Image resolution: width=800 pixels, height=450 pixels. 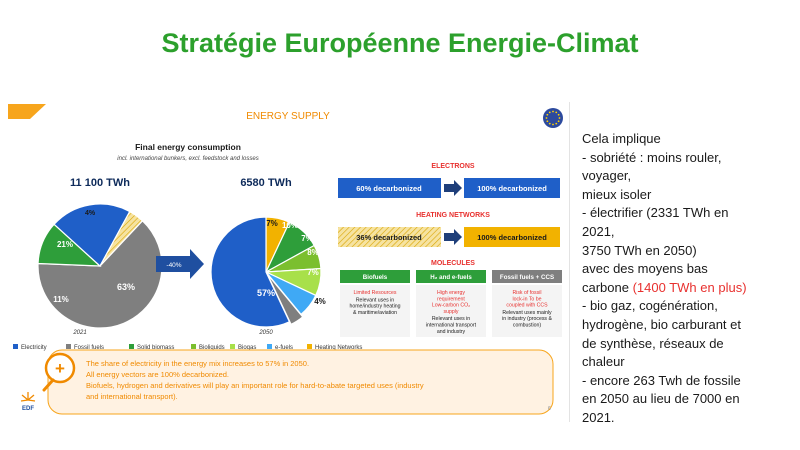 I want to click on pie-2021-year: 2021, so click(x=79, y=333).